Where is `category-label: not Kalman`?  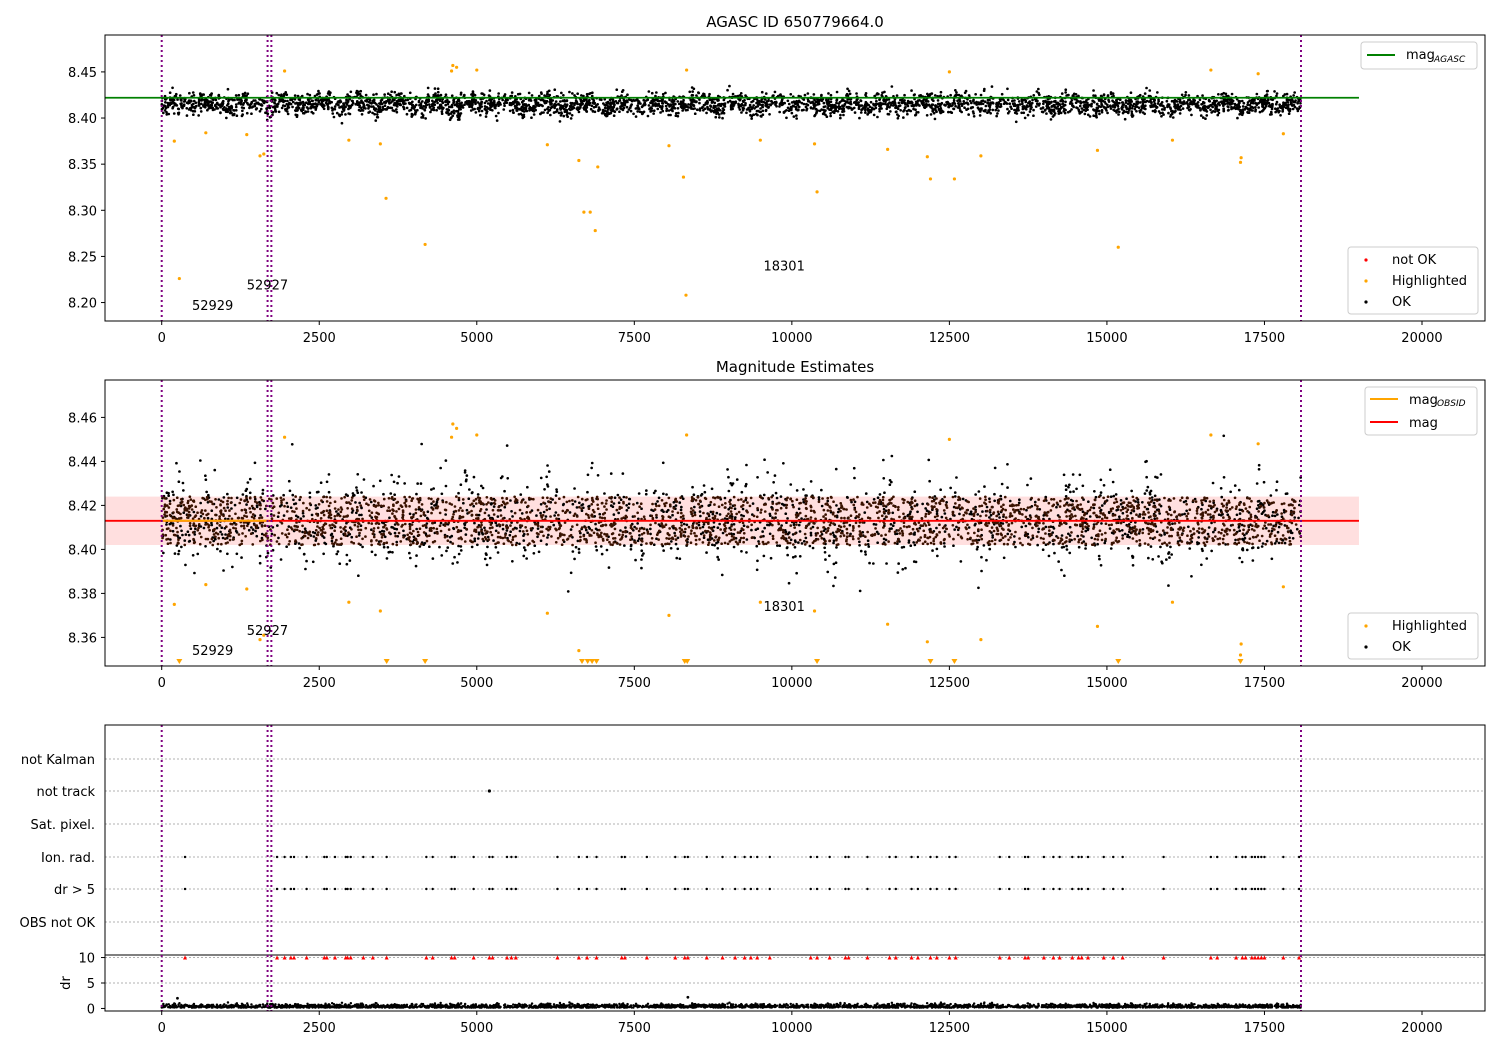
category-label: not Kalman is located at coordinates (58, 760).